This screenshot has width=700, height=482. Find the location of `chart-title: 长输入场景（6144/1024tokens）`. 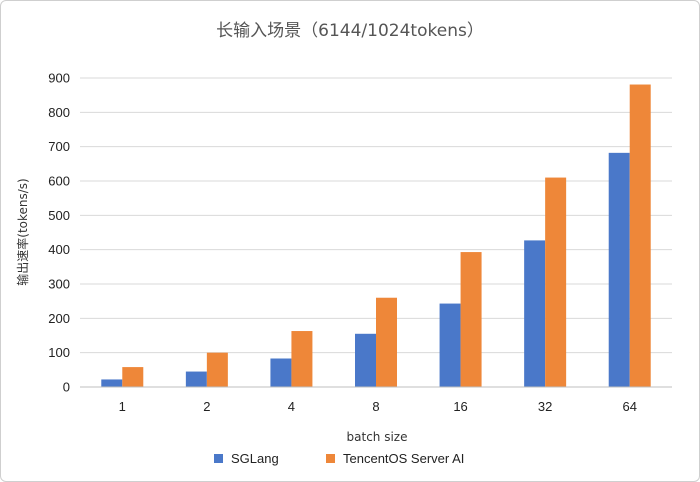

chart-title: 长输入场景（6144/1024tokens） is located at coordinates (350, 31).